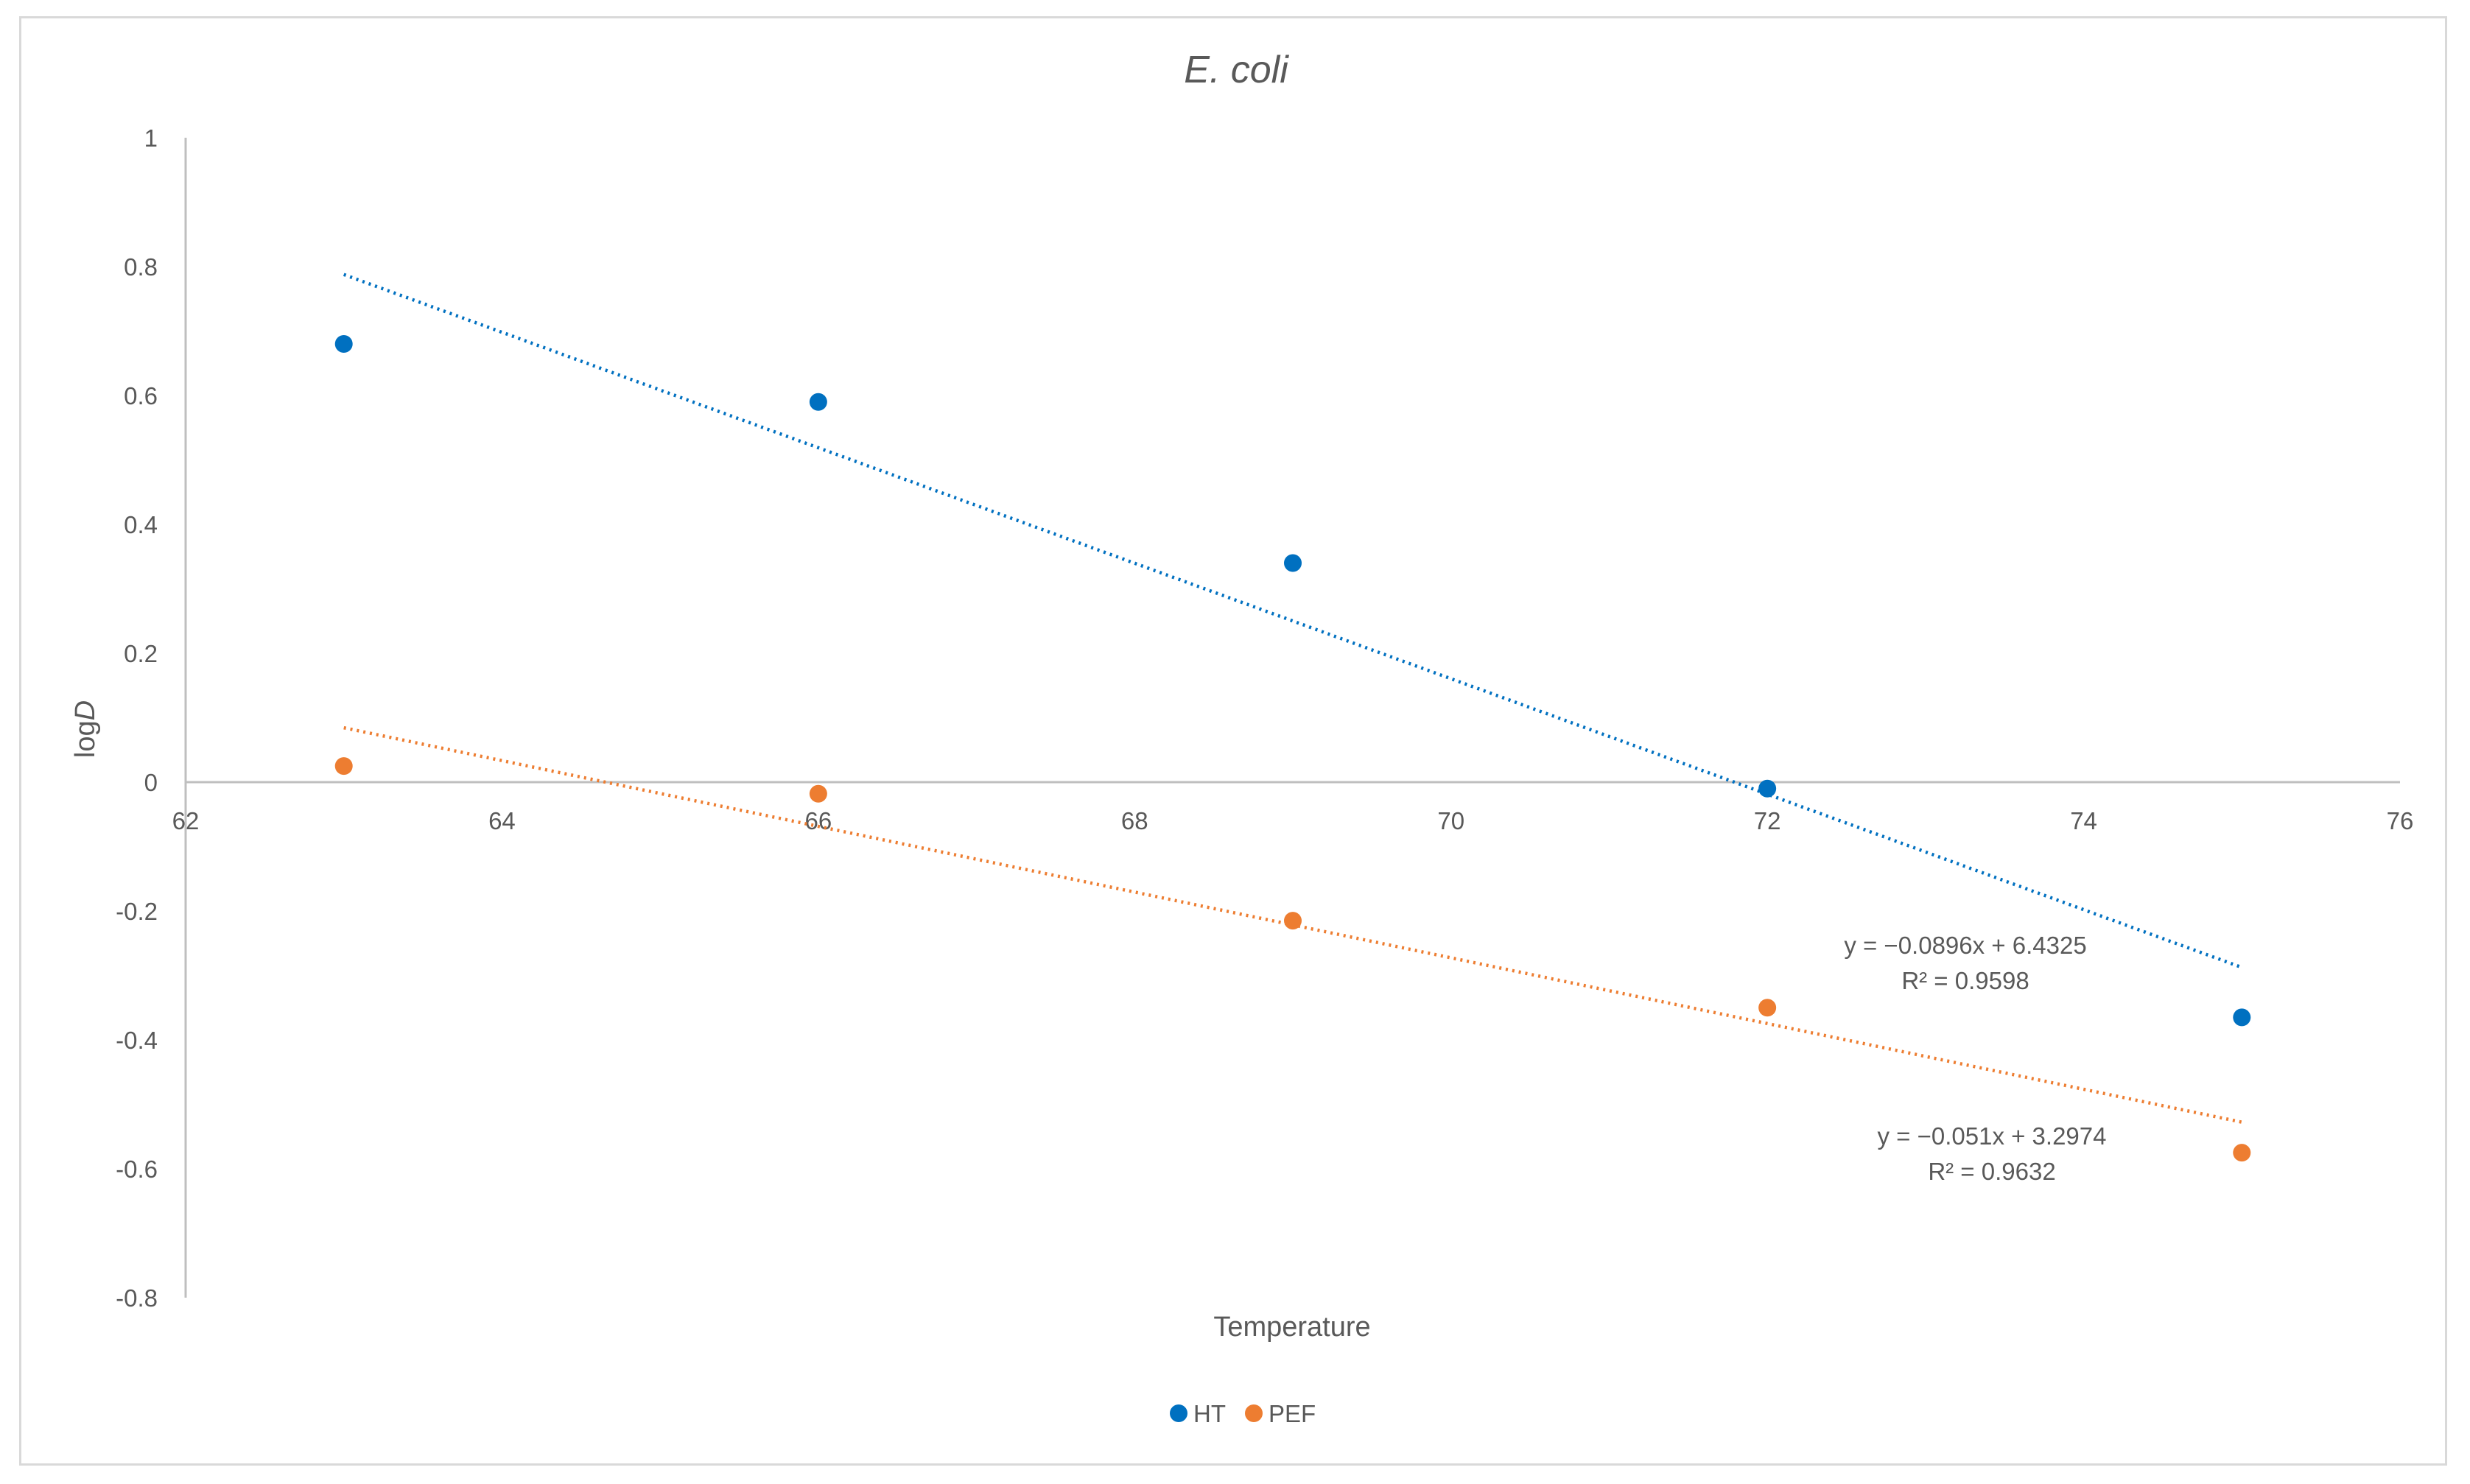 This screenshot has width=2470, height=1484. I want to click on y-axis-tick-labels: 1 0.8 0.6 0.4 0.2 0 -0.2 -0.4 -0.6 -0.8, so click(137, 718).